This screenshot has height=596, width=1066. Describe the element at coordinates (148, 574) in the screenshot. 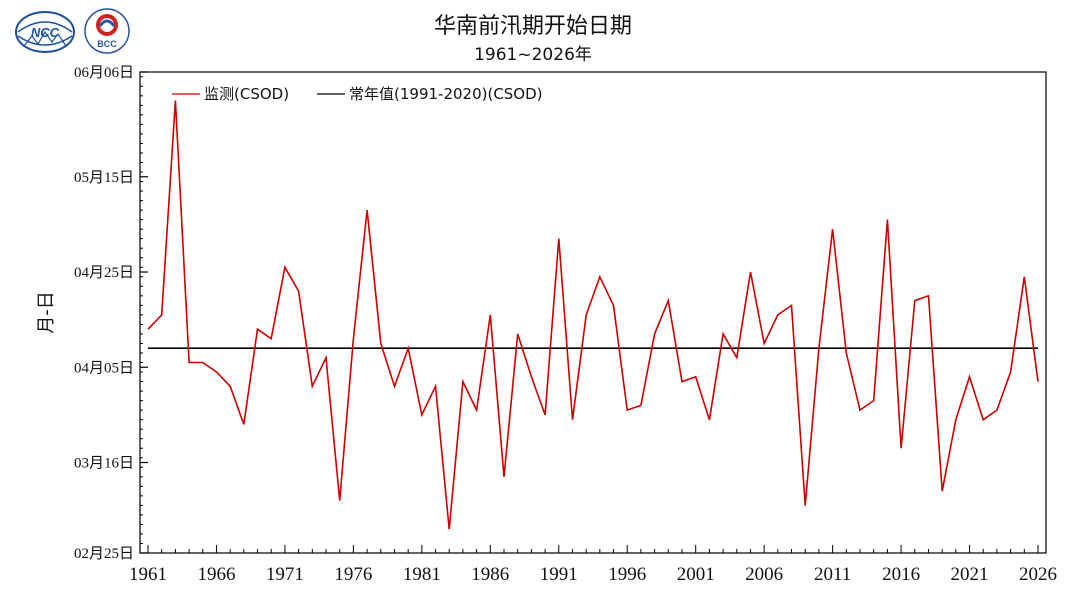

I see `x-tick-label: 1961` at that location.